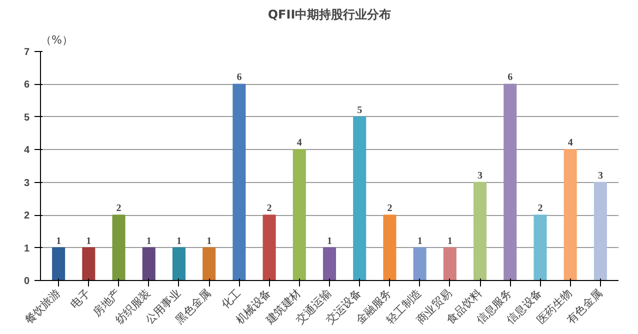 This screenshot has width=638, height=334. Describe the element at coordinates (27, 281) in the screenshot. I see `y-tick-label: 0` at that location.